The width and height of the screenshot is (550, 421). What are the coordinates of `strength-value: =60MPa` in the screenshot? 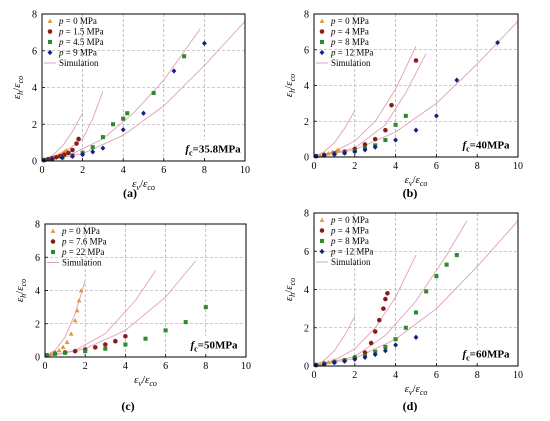 It's located at (490, 355).